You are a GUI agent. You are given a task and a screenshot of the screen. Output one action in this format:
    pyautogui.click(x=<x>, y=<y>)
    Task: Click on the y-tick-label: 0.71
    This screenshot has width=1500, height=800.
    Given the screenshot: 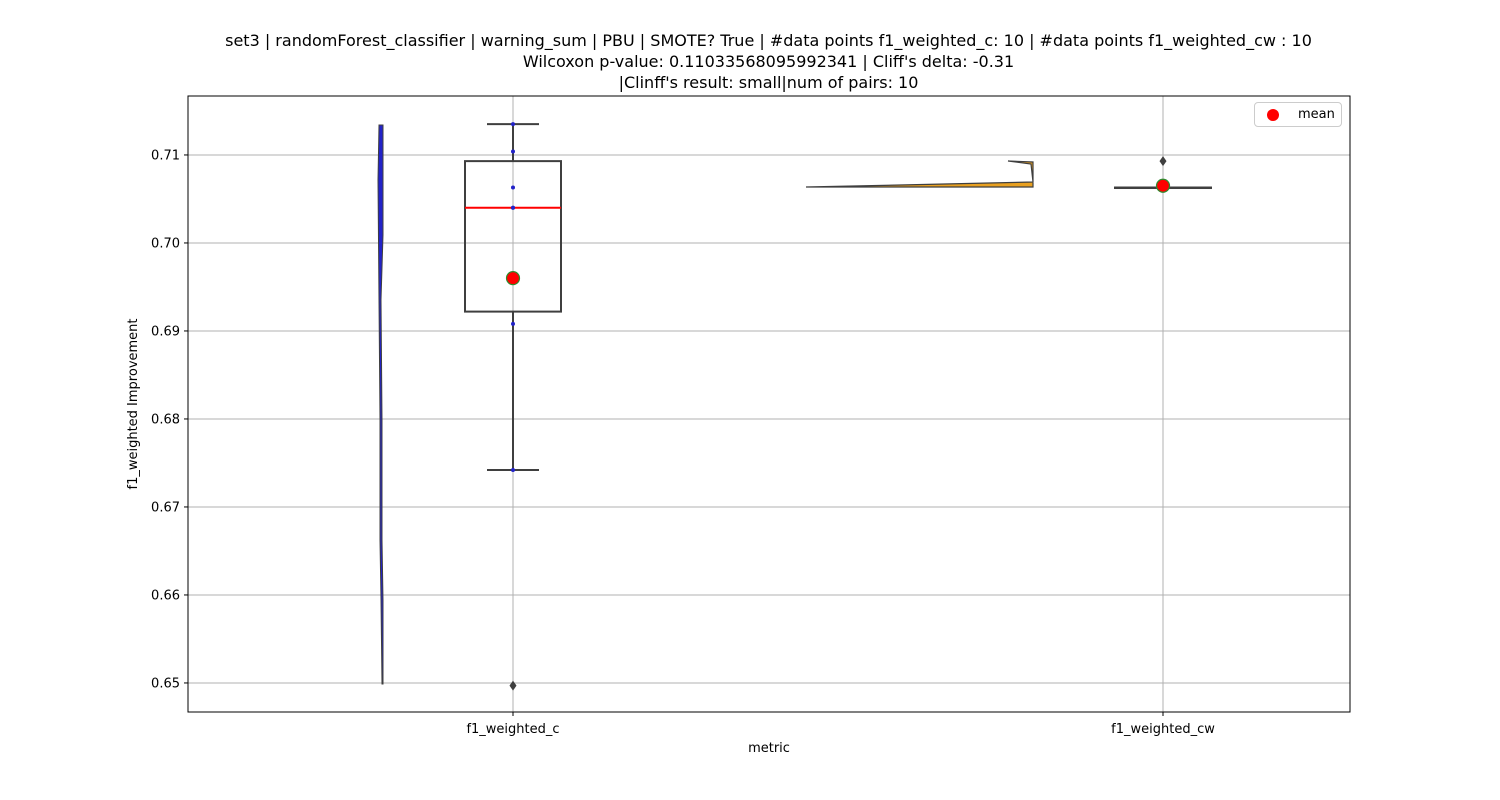 What is the action you would take?
    pyautogui.click(x=165, y=155)
    